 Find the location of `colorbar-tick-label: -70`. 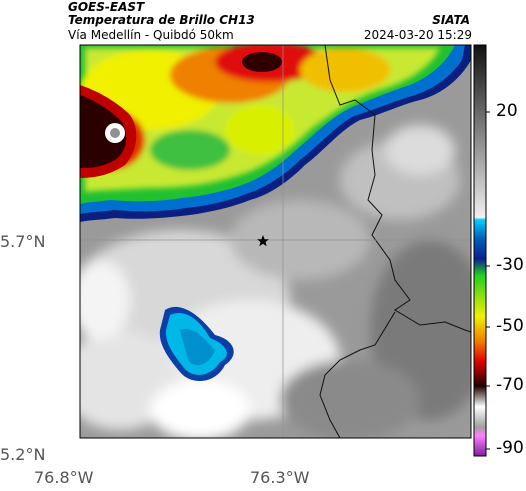

colorbar-tick-label: -70 is located at coordinates (510, 385).